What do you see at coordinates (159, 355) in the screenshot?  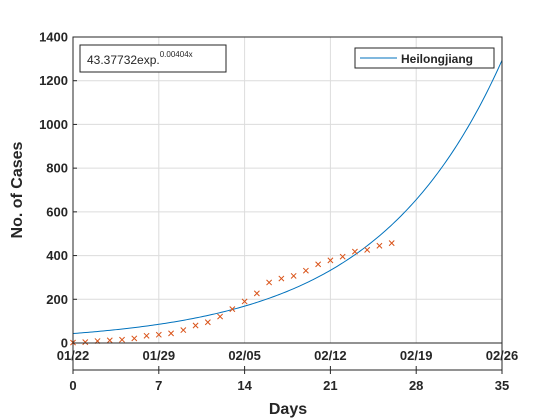 I see `date-tick-label: 01/29` at bounding box center [159, 355].